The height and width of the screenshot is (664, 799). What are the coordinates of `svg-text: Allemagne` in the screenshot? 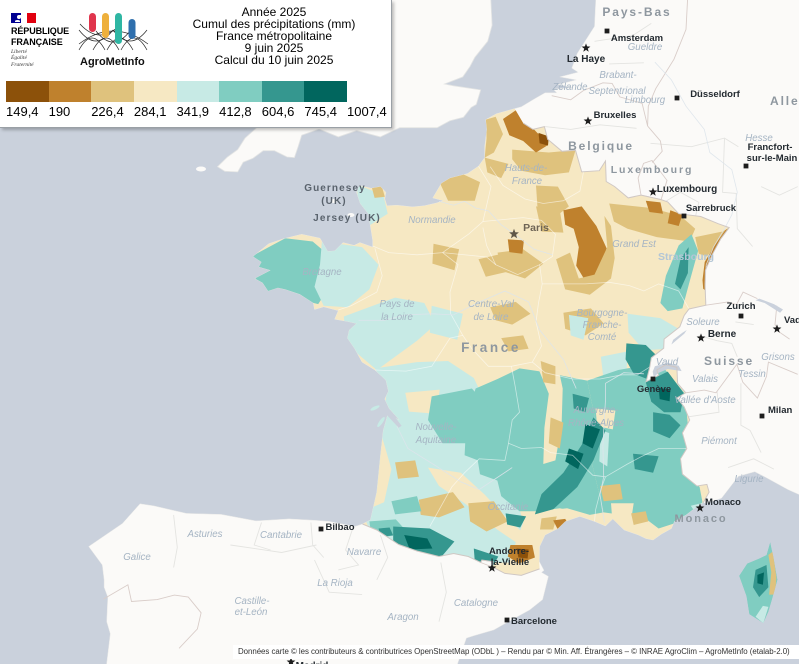 It's located at (784, 101).